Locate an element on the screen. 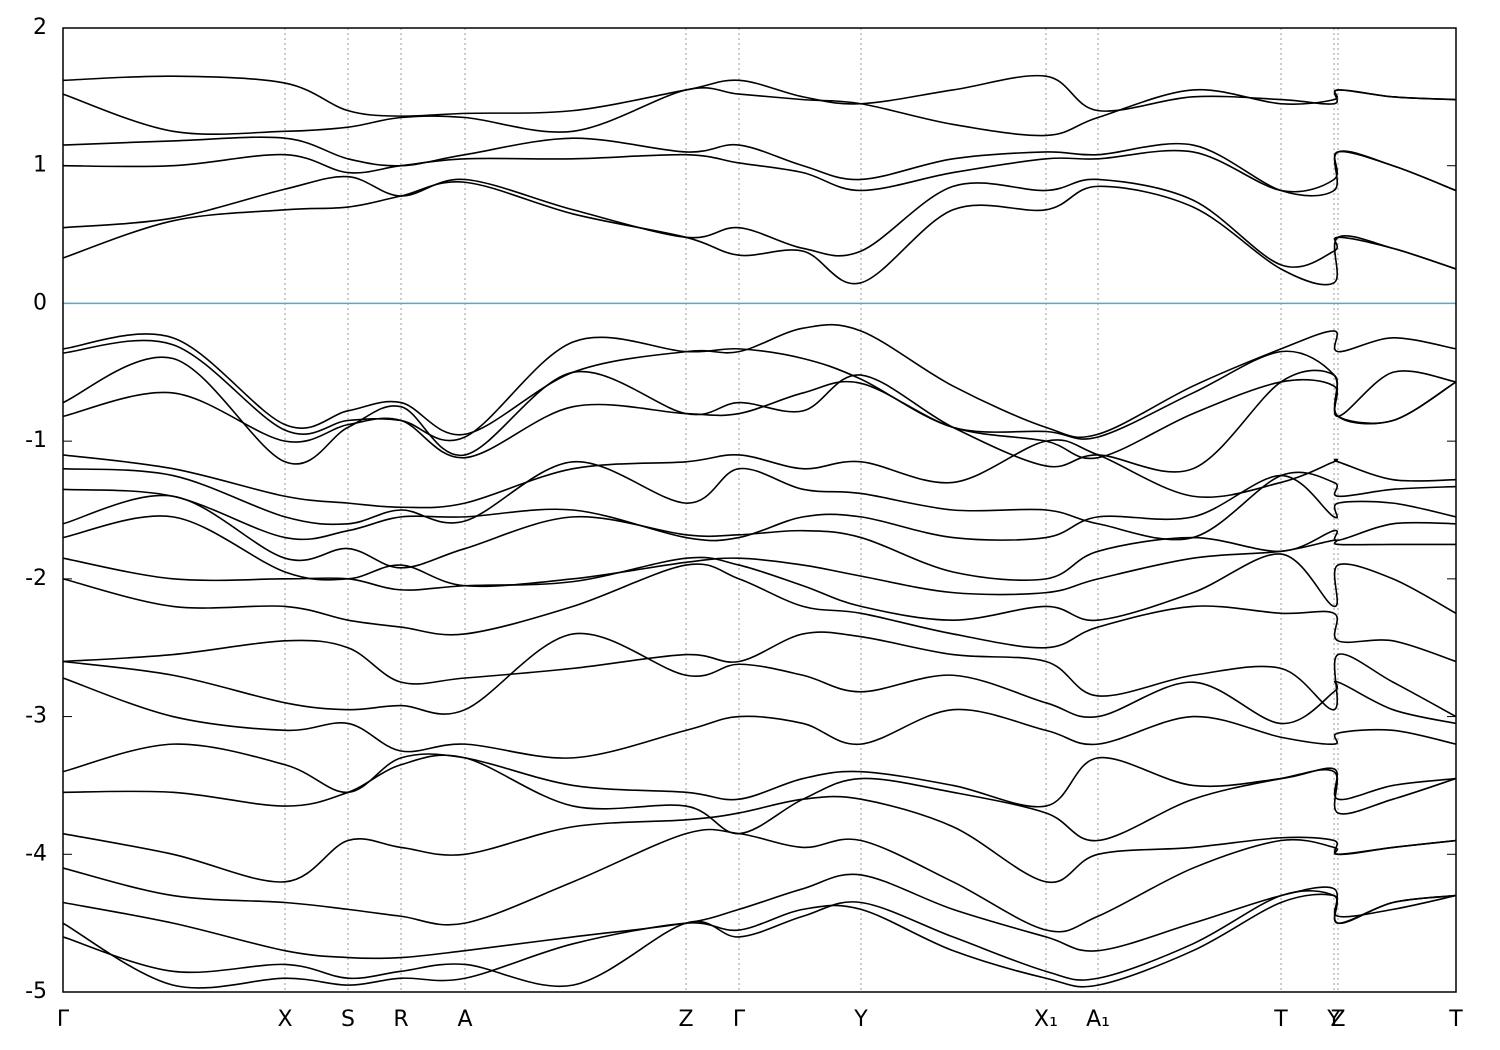 This screenshot has height=1050, width=1500. x-tick-label: A₁ is located at coordinates (1098, 1019).